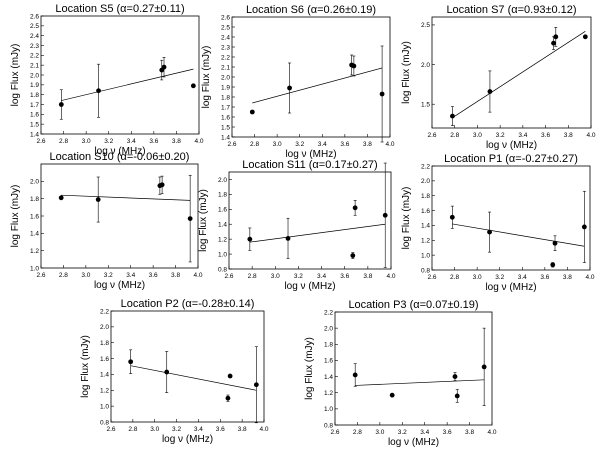 The height and width of the screenshot is (455, 607). What do you see at coordinates (225, 47) in the screenshot?
I see `y-tick-label: 2.3` at bounding box center [225, 47].